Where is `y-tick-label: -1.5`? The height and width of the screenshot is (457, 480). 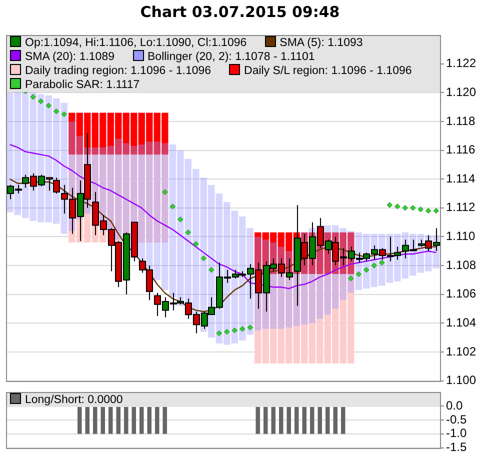
y-tick-label: -1.5 is located at coordinates (457, 447).